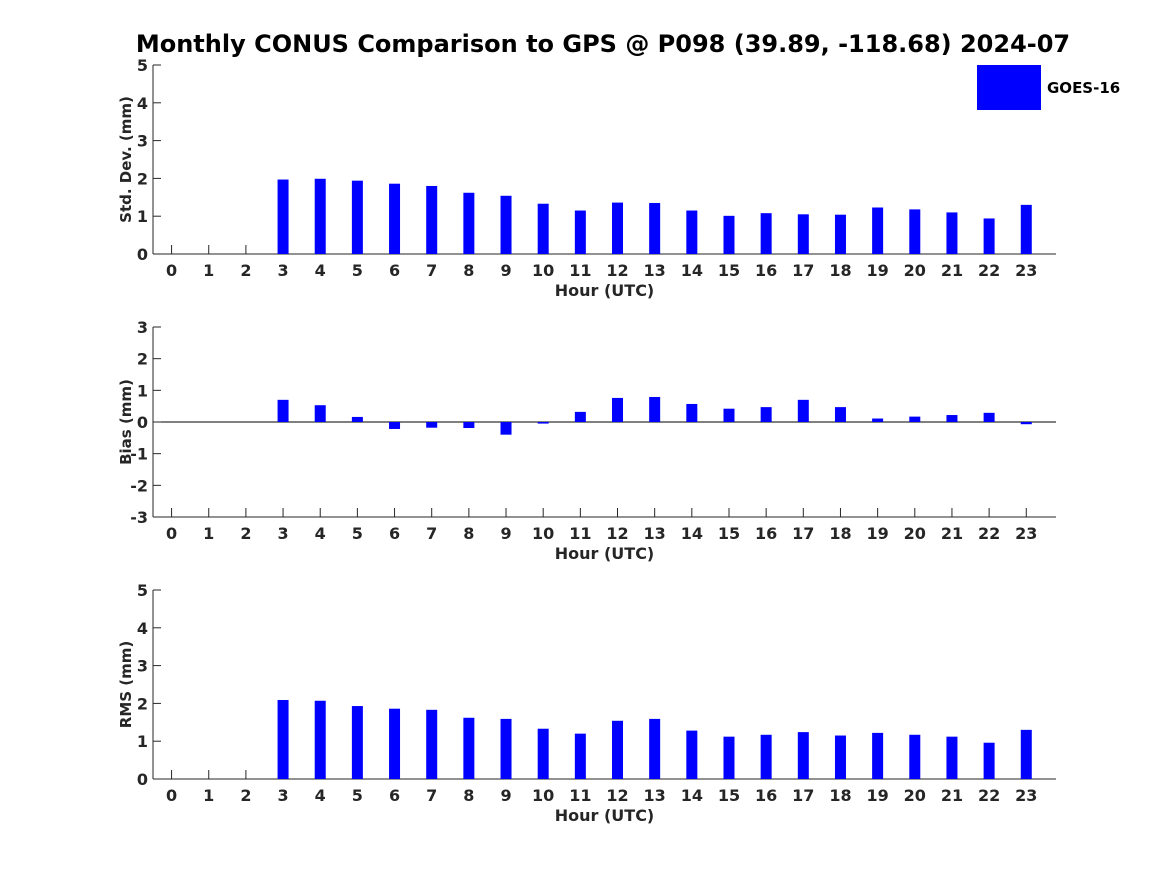 Image resolution: width=1167 pixels, height=875 pixels. Describe the element at coordinates (766, 795) in the screenshot. I see `rms-x-tick-label: 16` at that location.